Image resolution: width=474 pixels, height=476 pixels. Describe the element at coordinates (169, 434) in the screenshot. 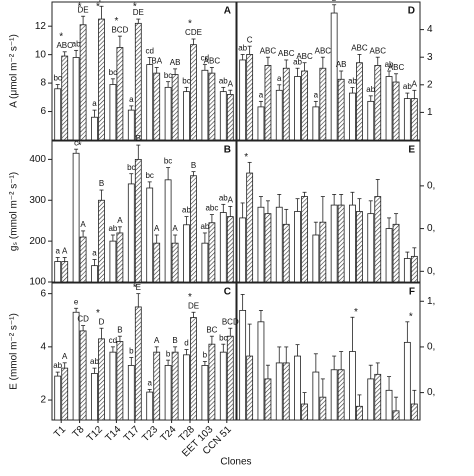

I see `x-tick-label: T24` at that location.